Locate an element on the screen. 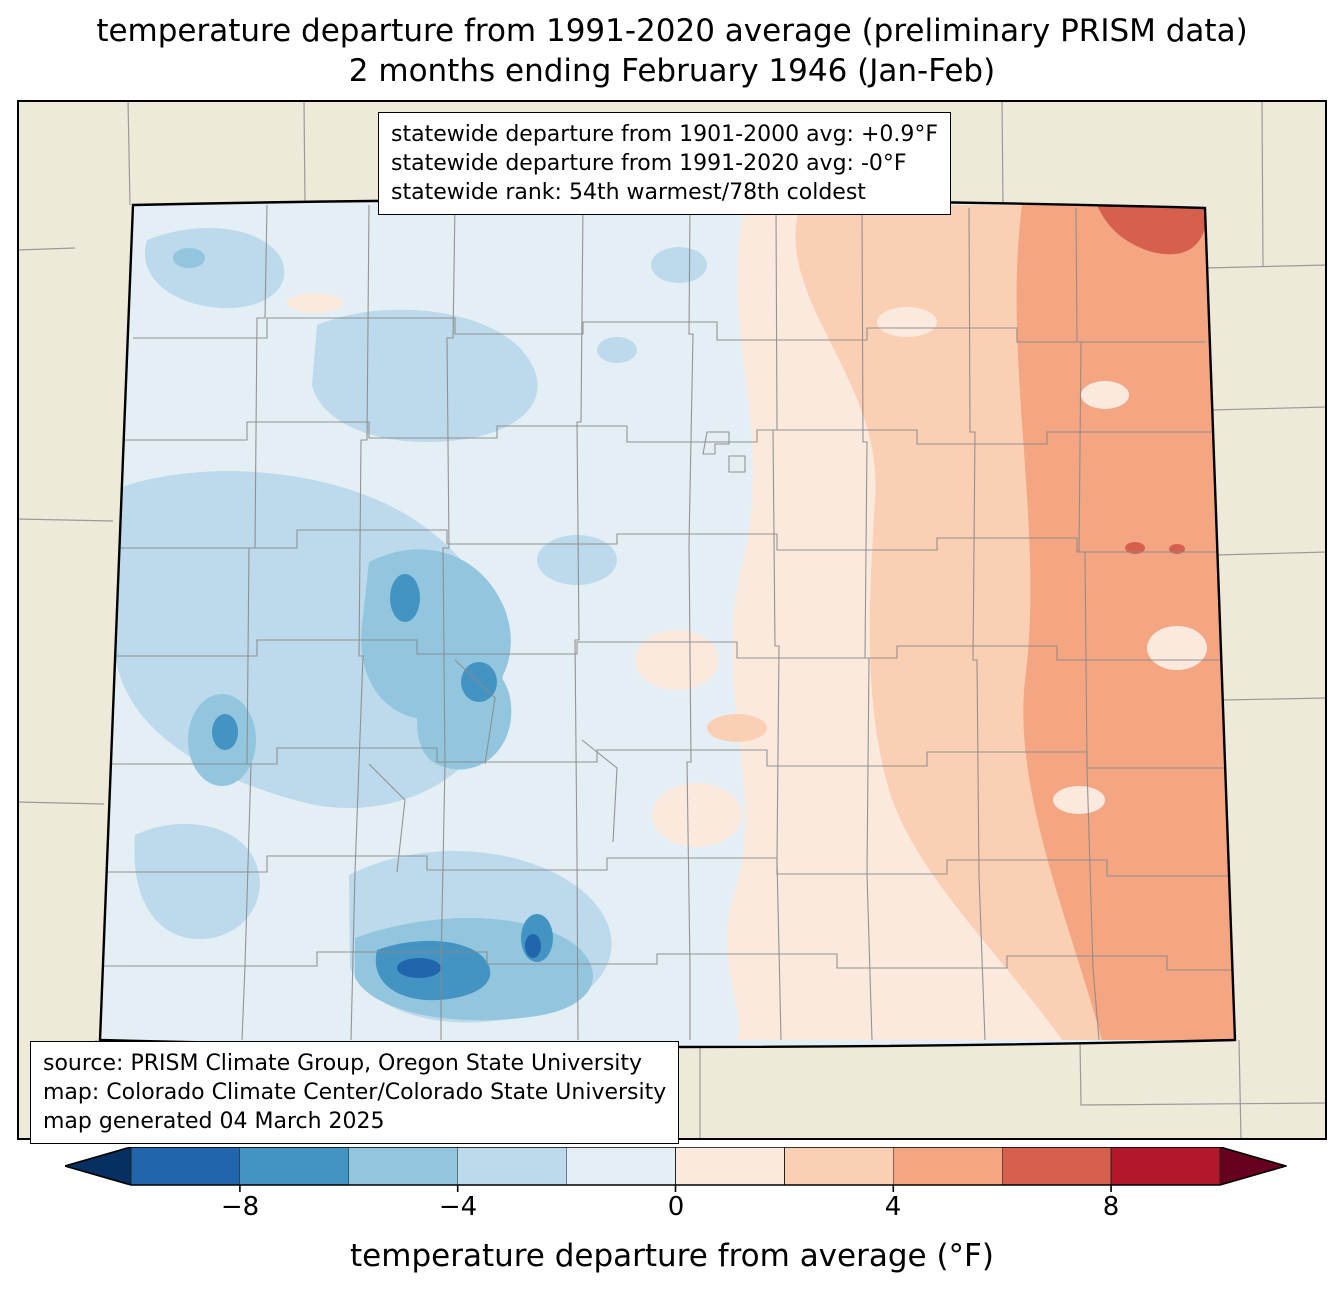 The width and height of the screenshot is (1344, 1299). hot-blob-ne is located at coordinates (1151, 230).